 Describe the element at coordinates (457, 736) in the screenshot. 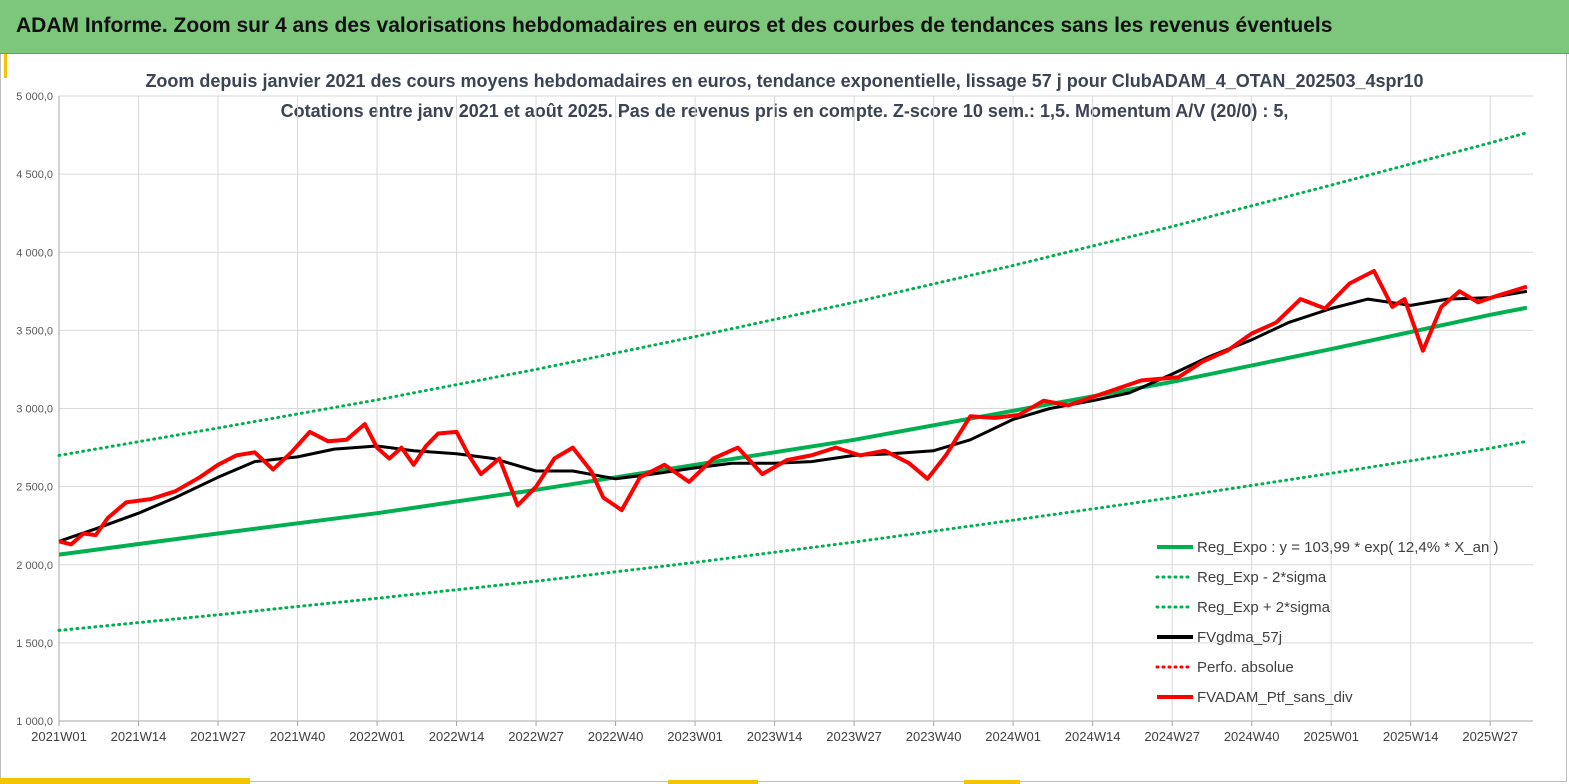

I see `x-tick-label: 2022W14` at that location.